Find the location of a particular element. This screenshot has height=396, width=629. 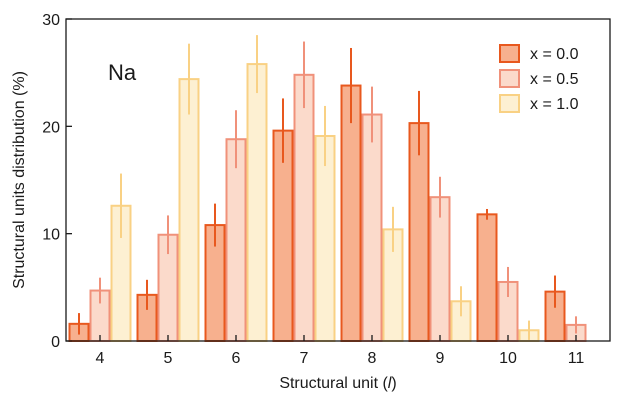

x-tick-label: 7 is located at coordinates (304, 358).